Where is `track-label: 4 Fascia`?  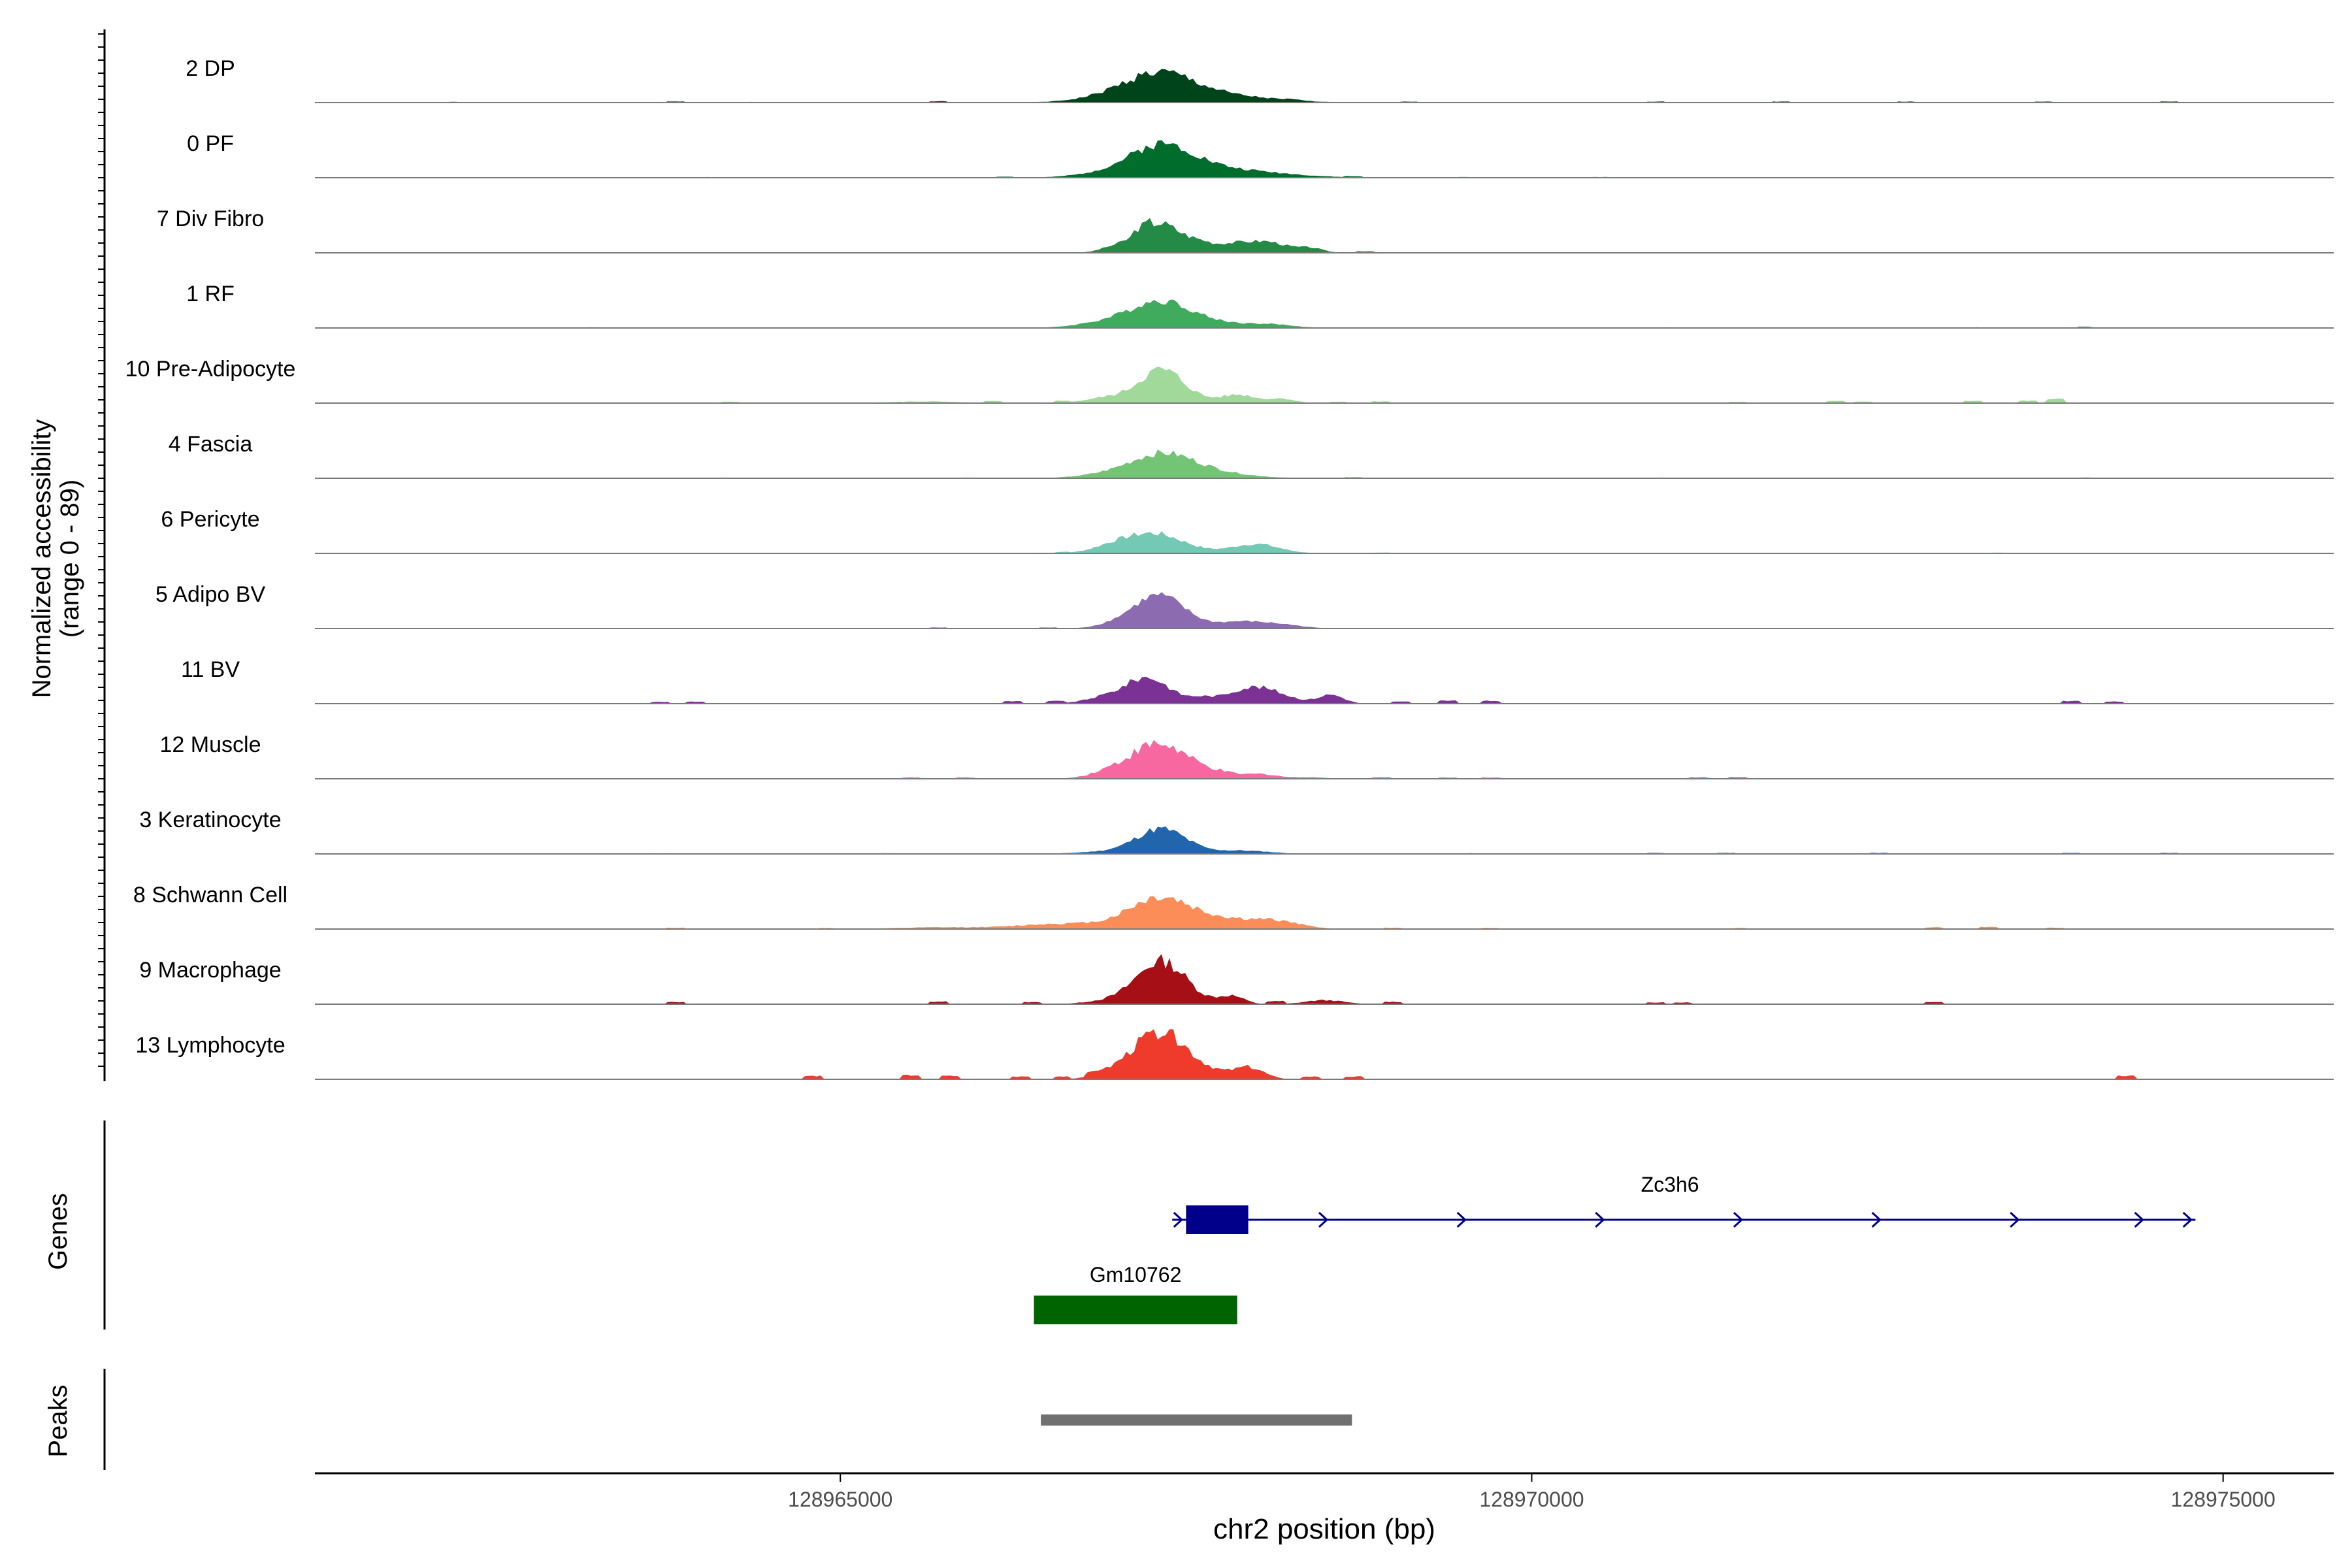
track-label: 4 Fascia is located at coordinates (211, 444).